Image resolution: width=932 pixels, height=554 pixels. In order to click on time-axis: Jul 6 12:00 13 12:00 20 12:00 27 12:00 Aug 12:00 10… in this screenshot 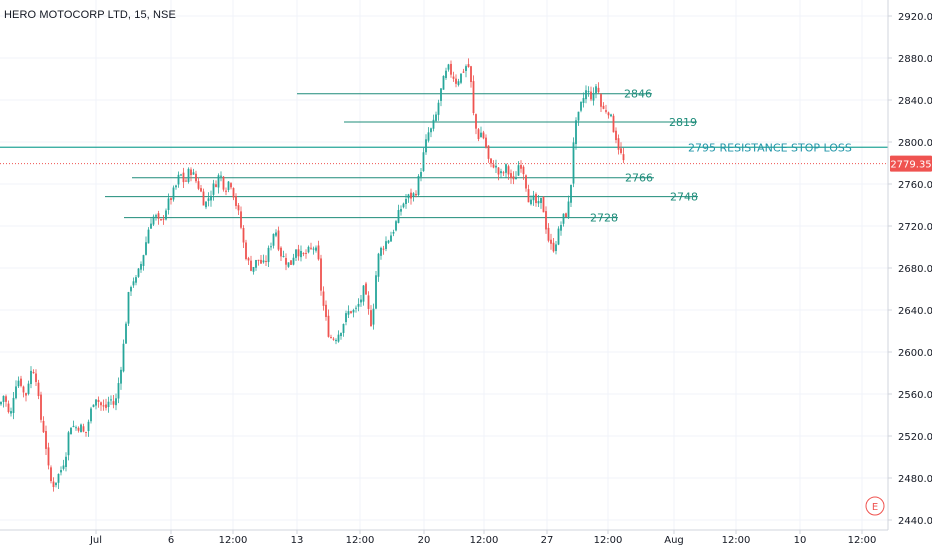, I will do `click(444, 537)`.